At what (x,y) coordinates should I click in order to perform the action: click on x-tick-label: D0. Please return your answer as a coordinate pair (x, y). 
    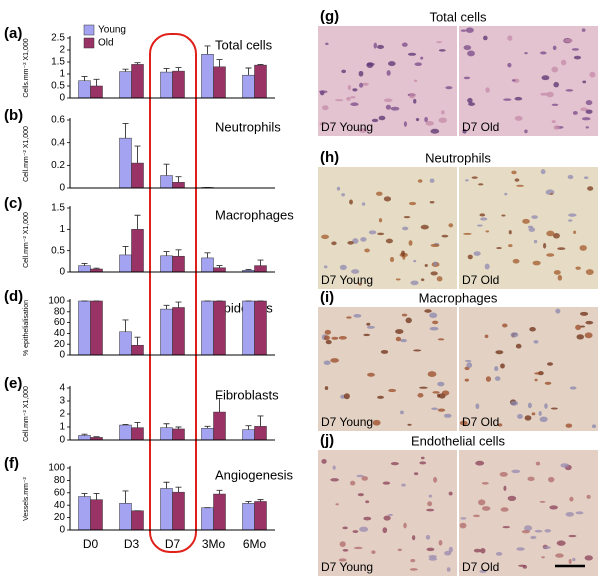
    Looking at the image, I should click on (91, 544).